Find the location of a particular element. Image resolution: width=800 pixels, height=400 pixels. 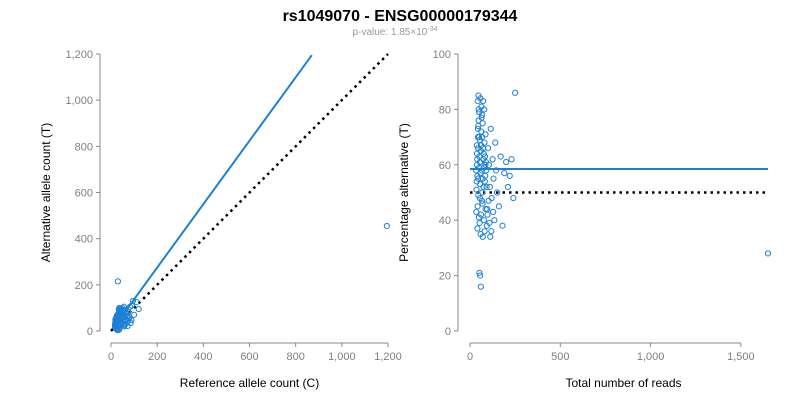

left-x-tick-label: 1,200 is located at coordinates (388, 357).